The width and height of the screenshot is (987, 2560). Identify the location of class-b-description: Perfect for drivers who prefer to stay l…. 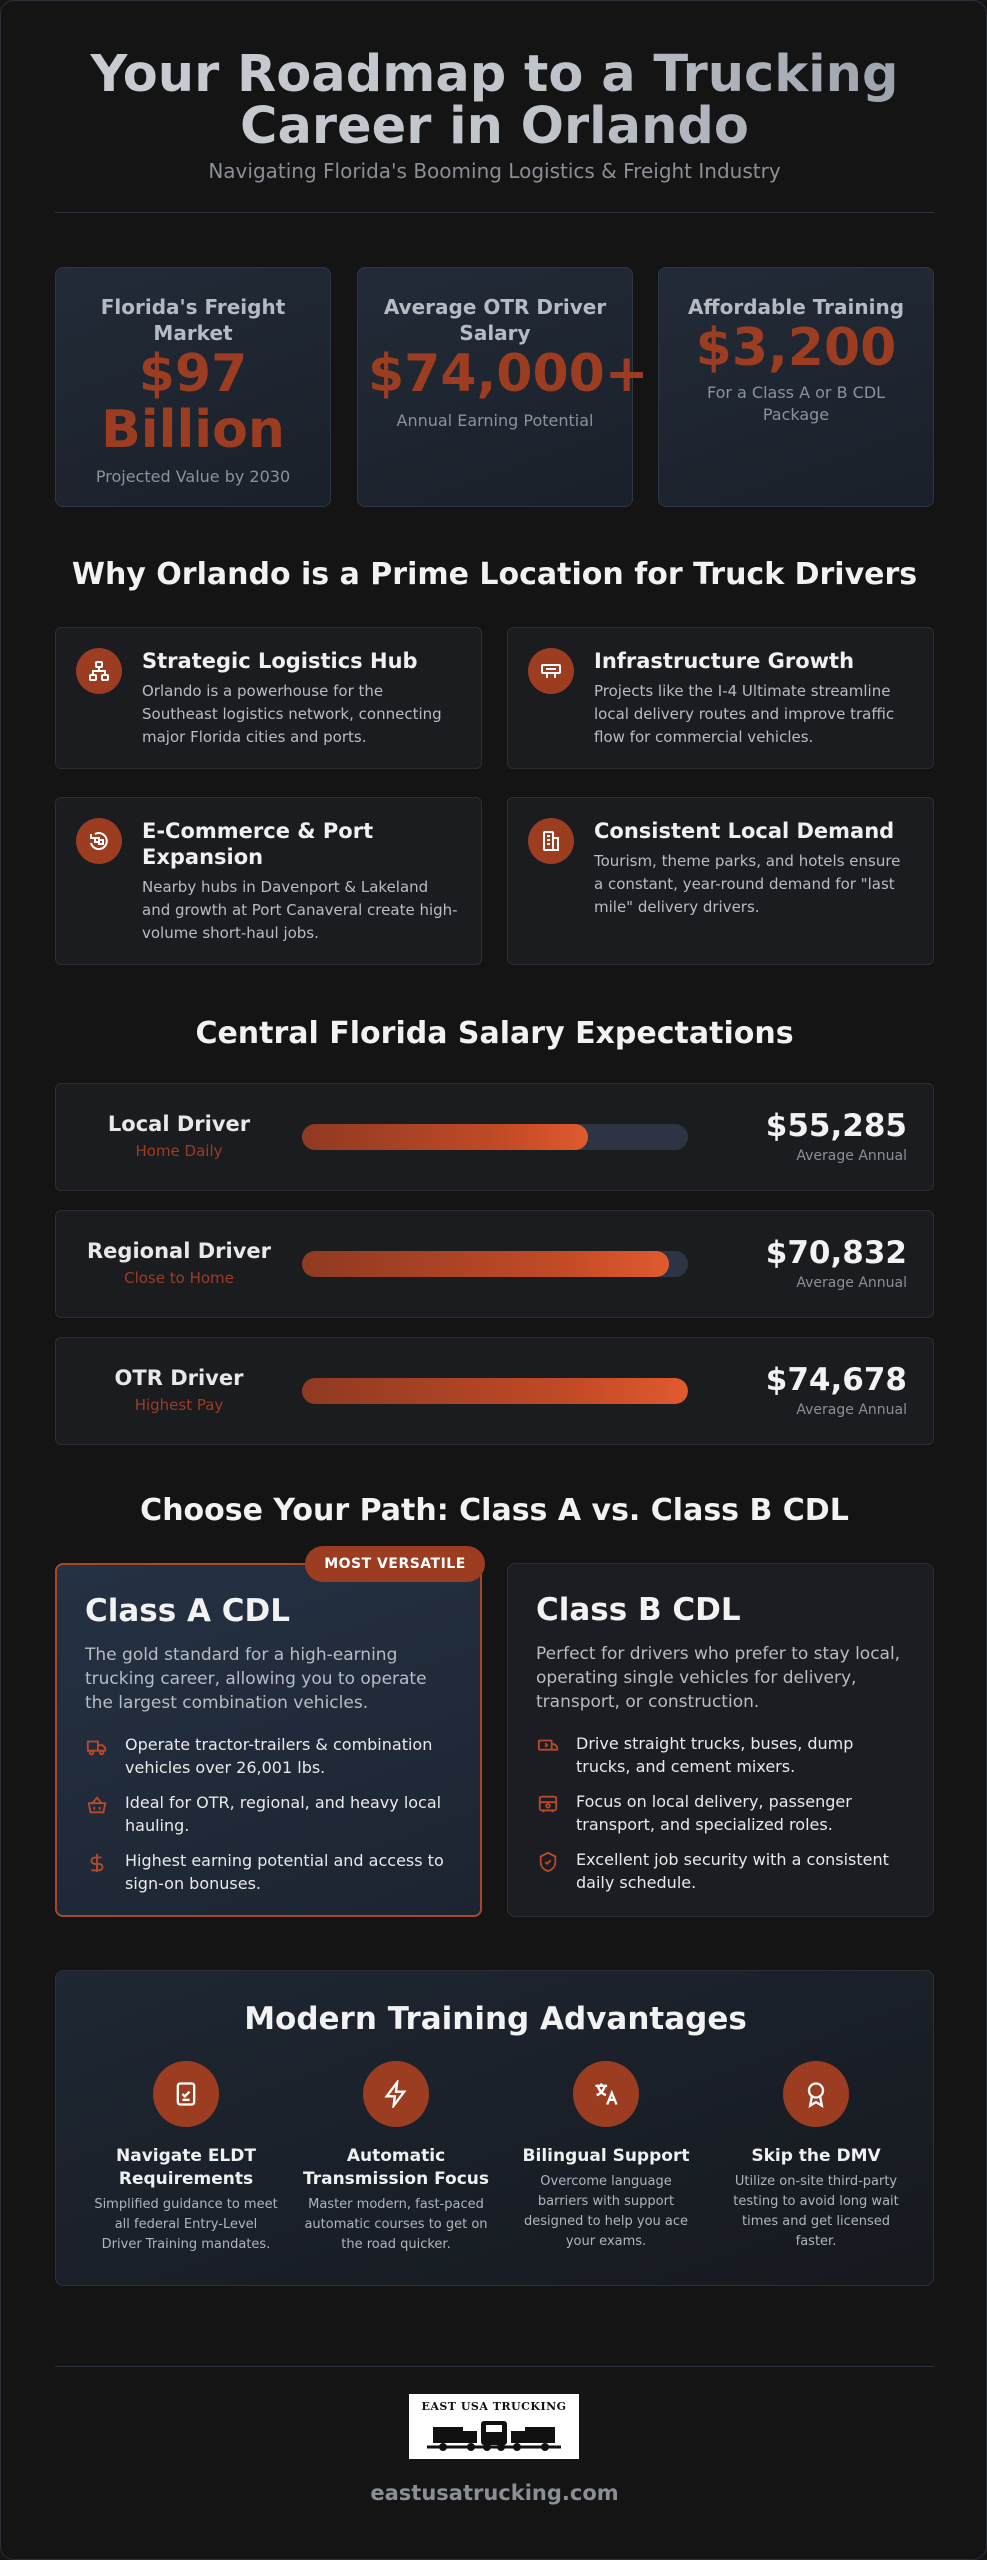
(718, 1678).